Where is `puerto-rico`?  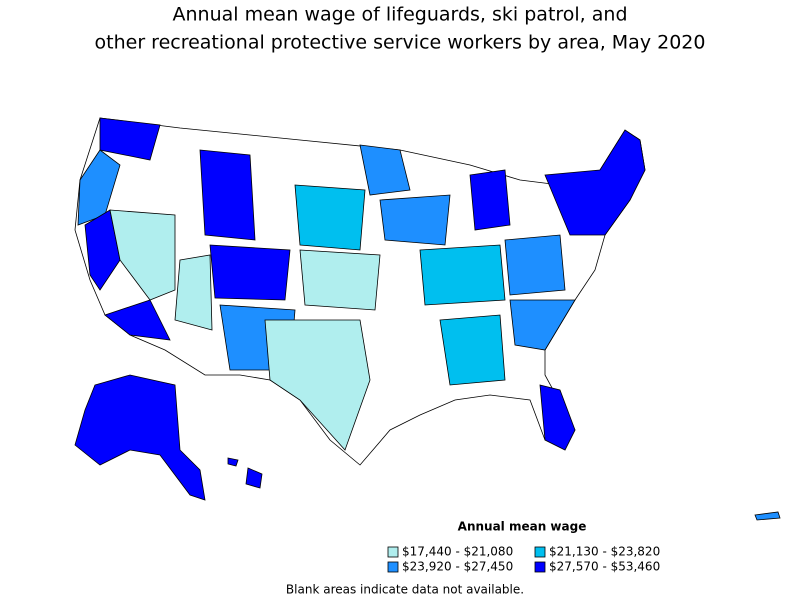 puerto-rico is located at coordinates (767, 516).